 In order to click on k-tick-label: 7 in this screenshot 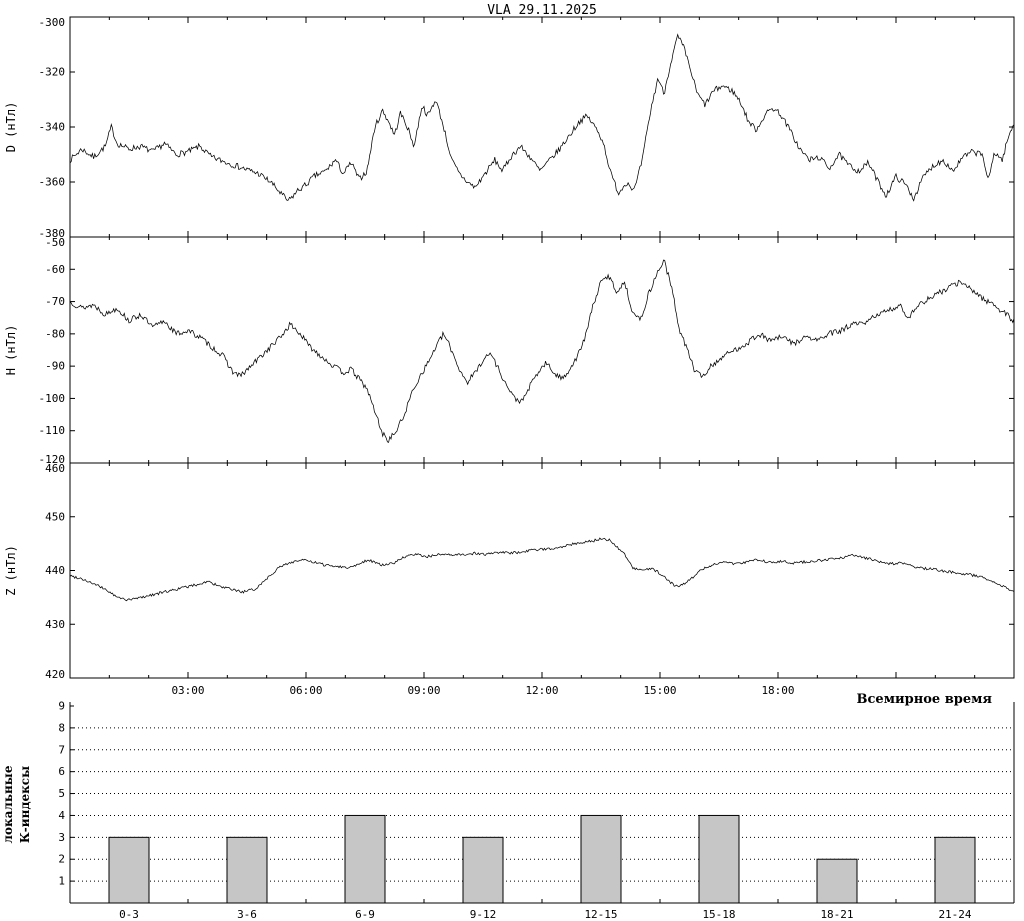, I will do `click(61, 749)`.